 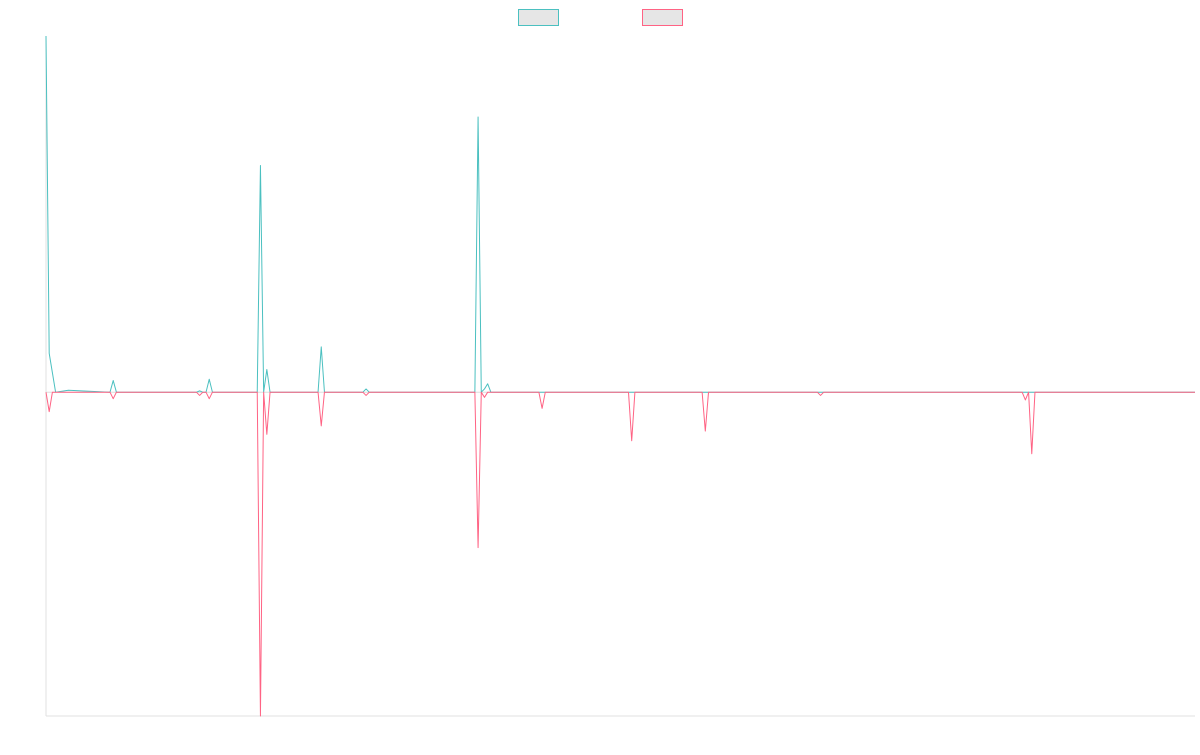 I want to click on legend, so click(x=600, y=17).